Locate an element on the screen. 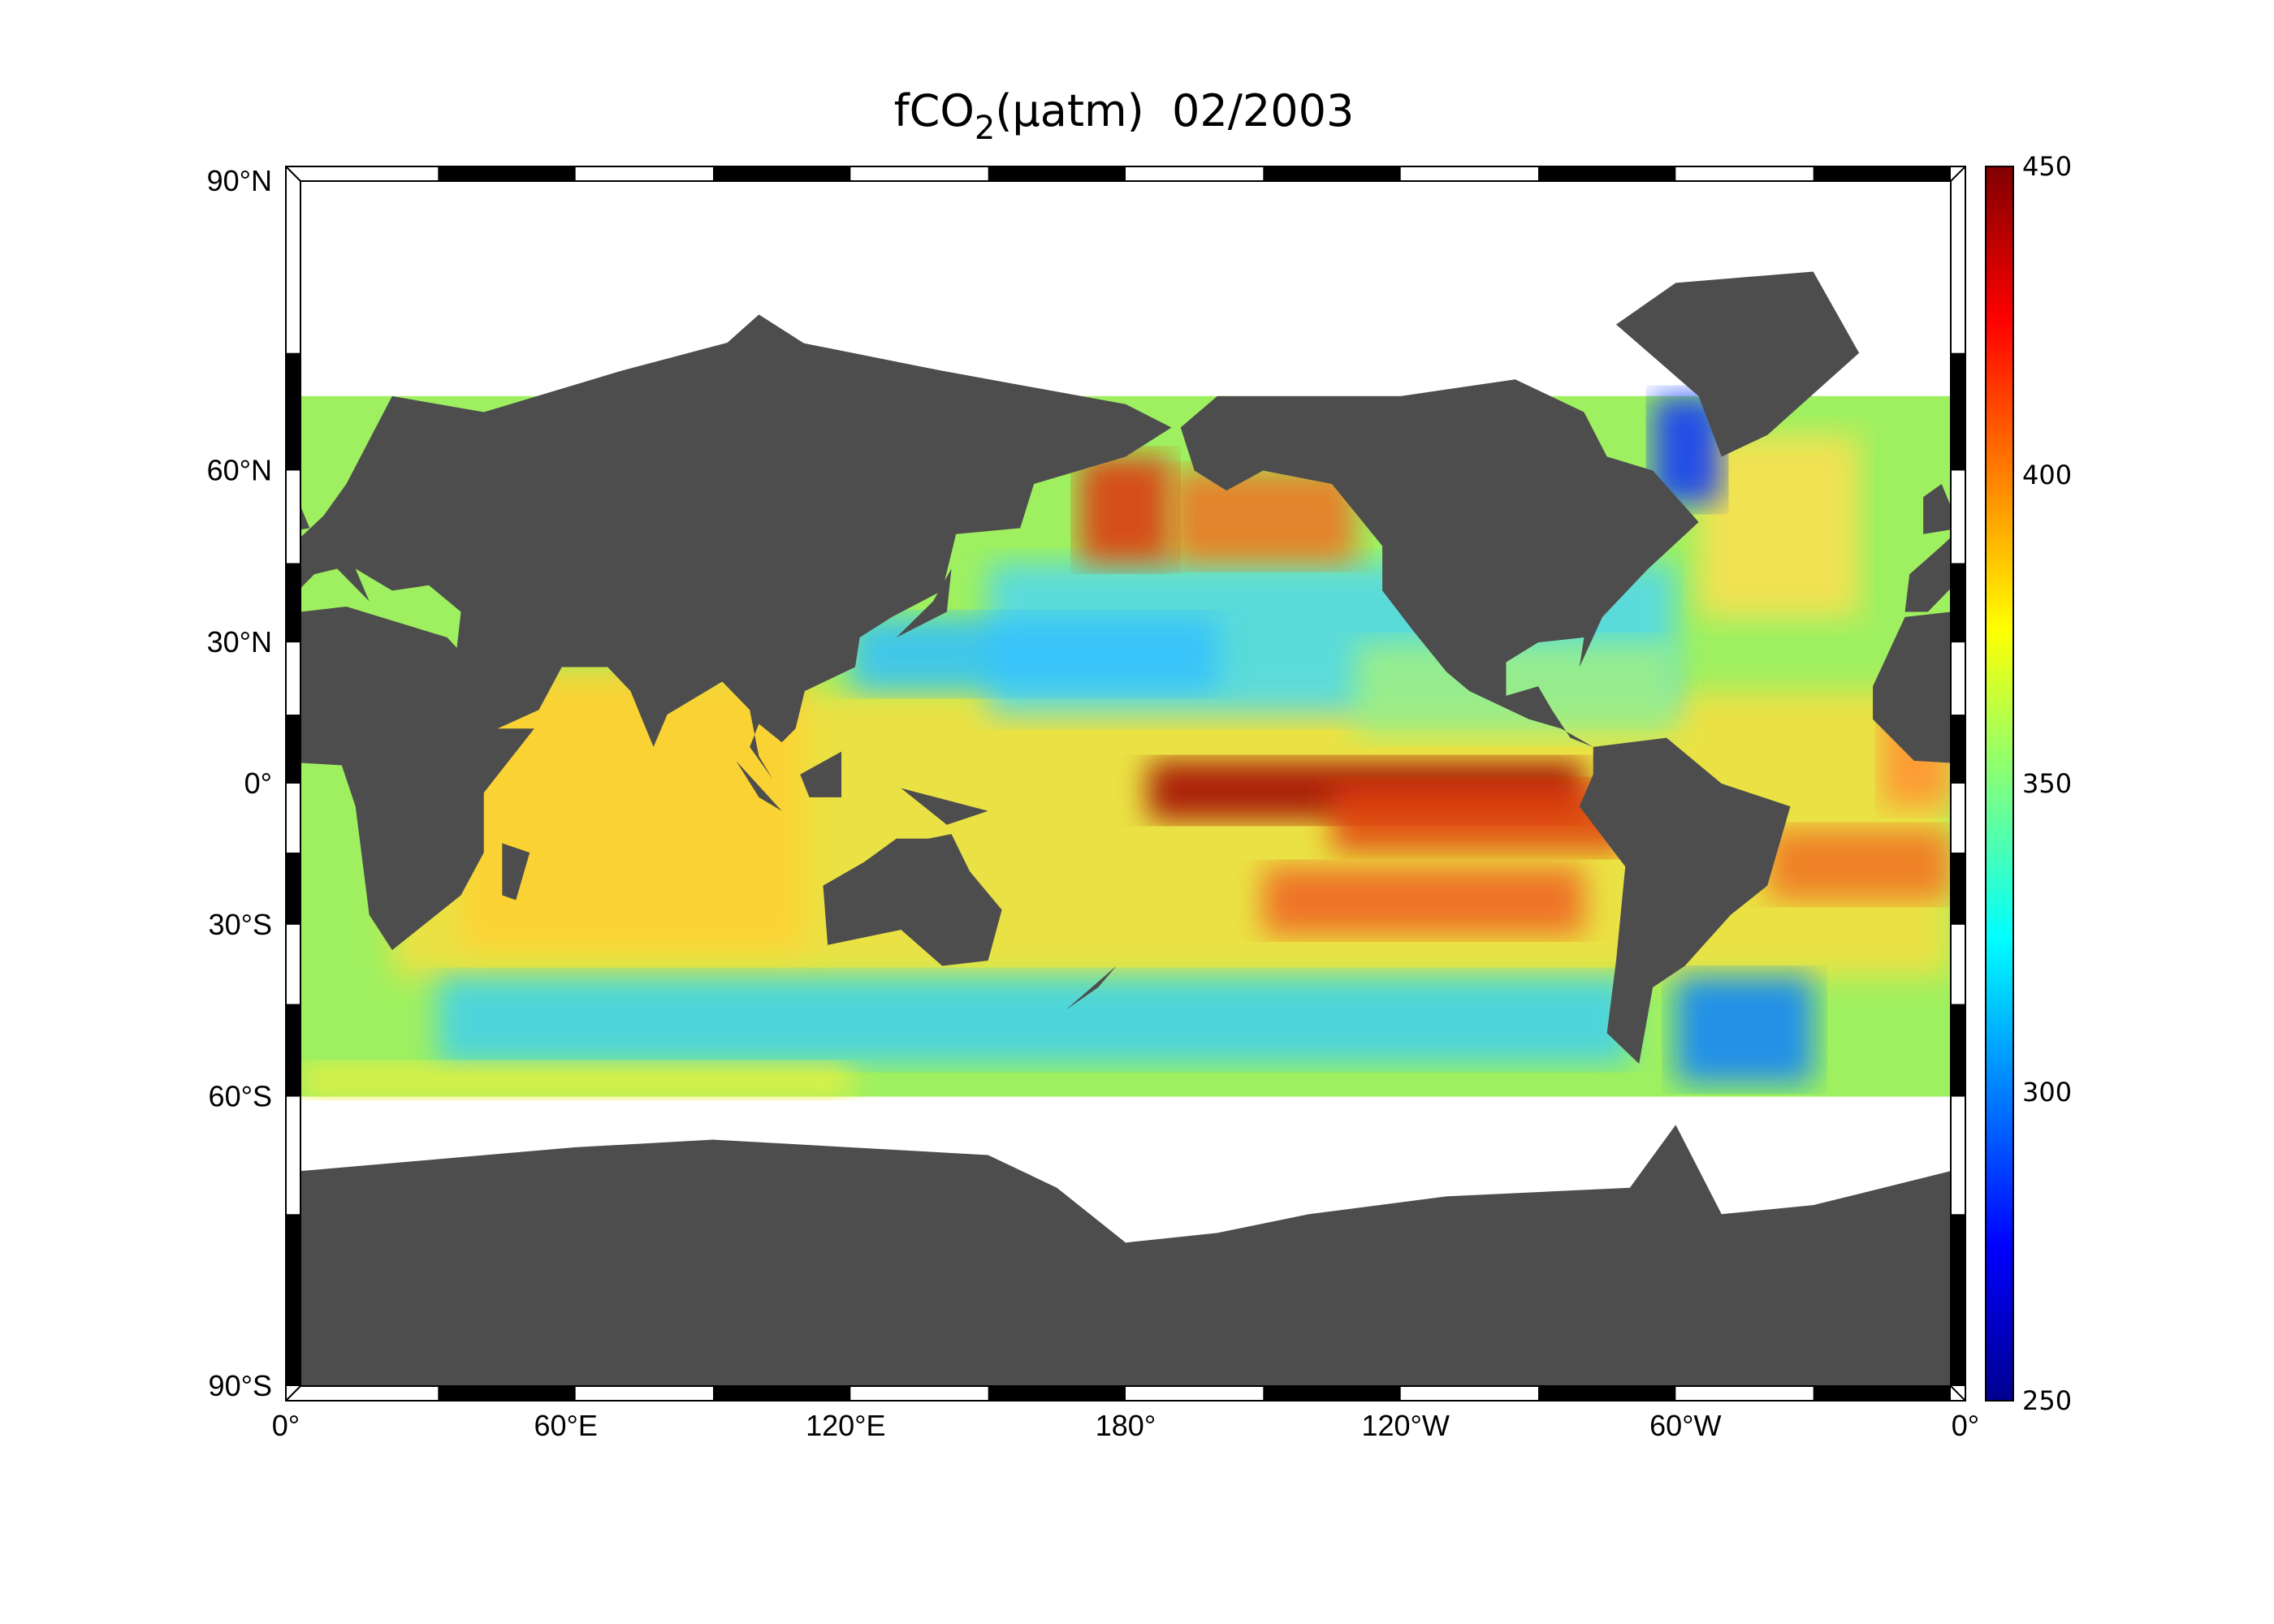  title-rest: (μatm) 02/2003 is located at coordinates (1175, 110).